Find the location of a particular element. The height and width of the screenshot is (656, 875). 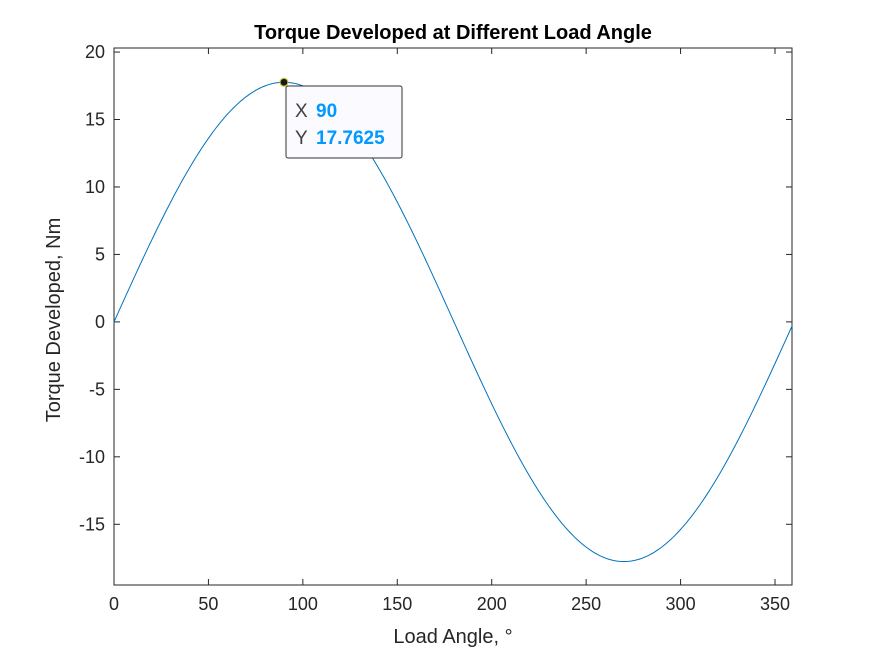

datatip-box is located at coordinates (344, 122).